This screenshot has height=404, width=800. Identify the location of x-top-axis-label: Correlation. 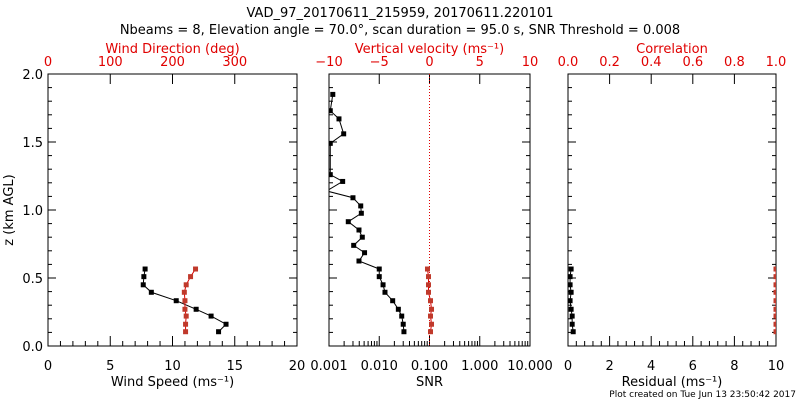
(672, 49).